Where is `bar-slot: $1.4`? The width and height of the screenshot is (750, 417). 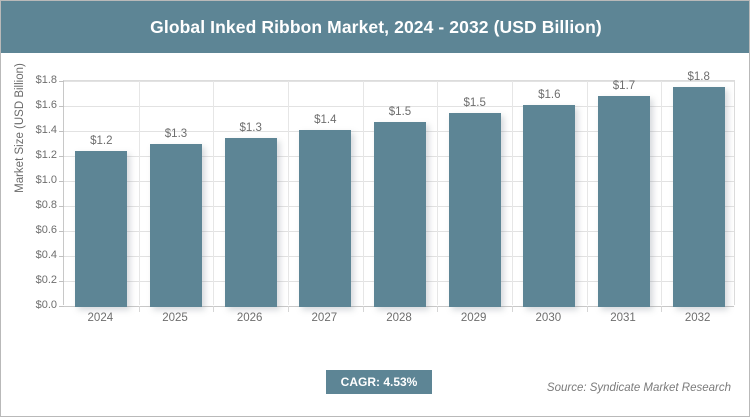 bar-slot: $1.4 is located at coordinates (325, 194).